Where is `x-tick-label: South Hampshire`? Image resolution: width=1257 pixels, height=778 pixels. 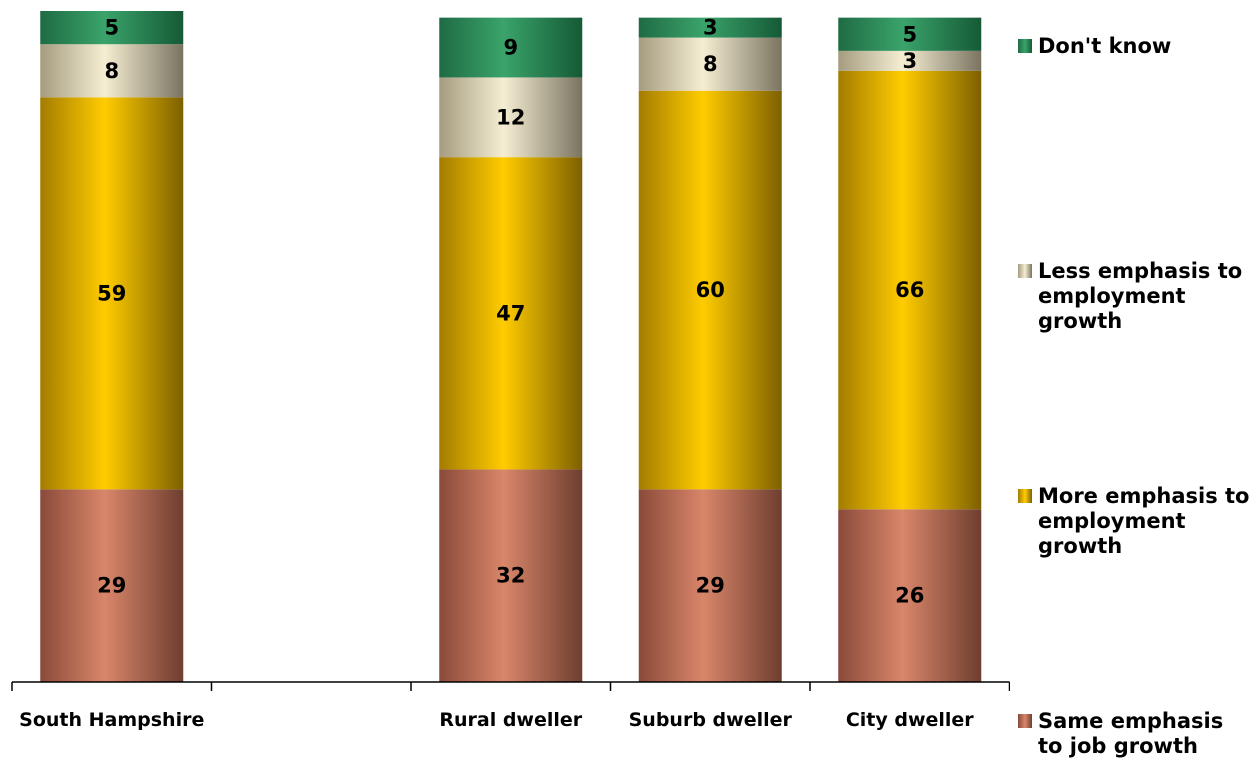
x-tick-label: South Hampshire is located at coordinates (111, 720).